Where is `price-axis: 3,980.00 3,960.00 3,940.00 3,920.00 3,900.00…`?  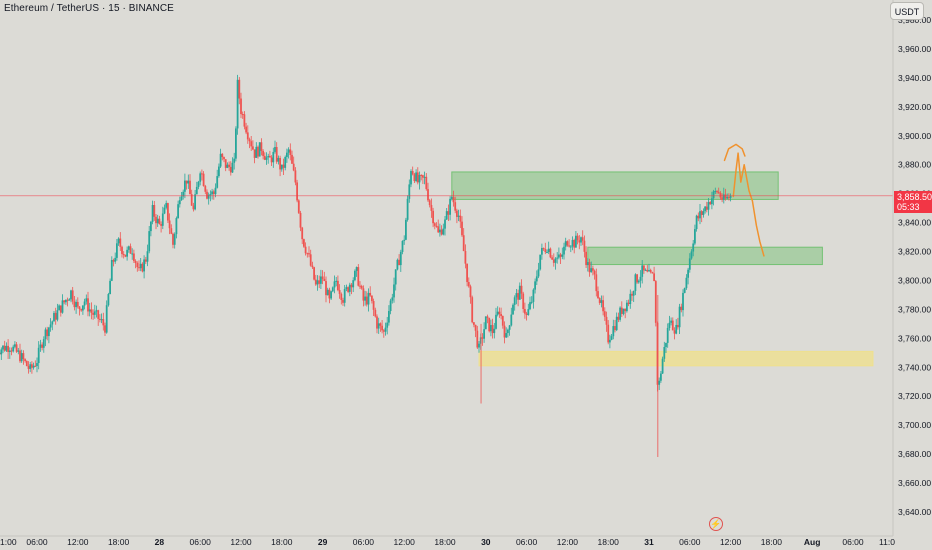
price-axis: 3,980.00 3,960.00 3,940.00 3,920.00 3,900.00… is located at coordinates (914, 266).